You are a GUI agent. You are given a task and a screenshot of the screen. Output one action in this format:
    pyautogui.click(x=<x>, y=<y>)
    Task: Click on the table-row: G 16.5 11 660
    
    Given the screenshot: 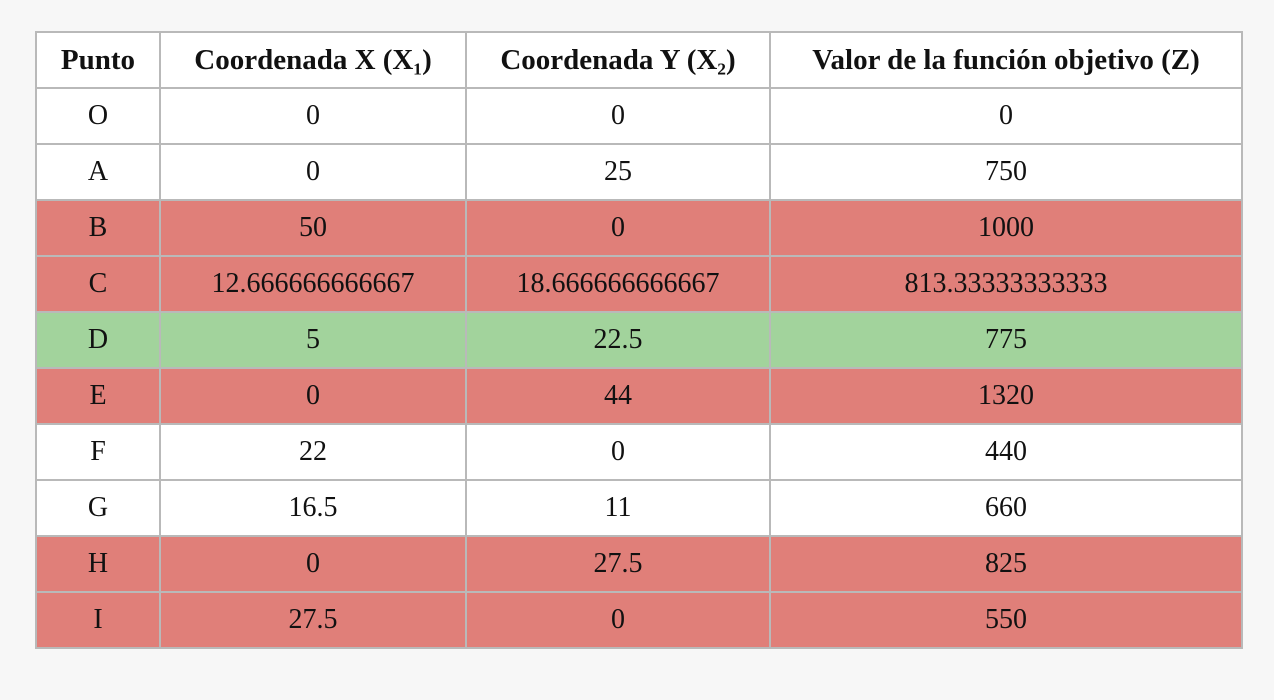 What is the action you would take?
    pyautogui.click(x=639, y=508)
    